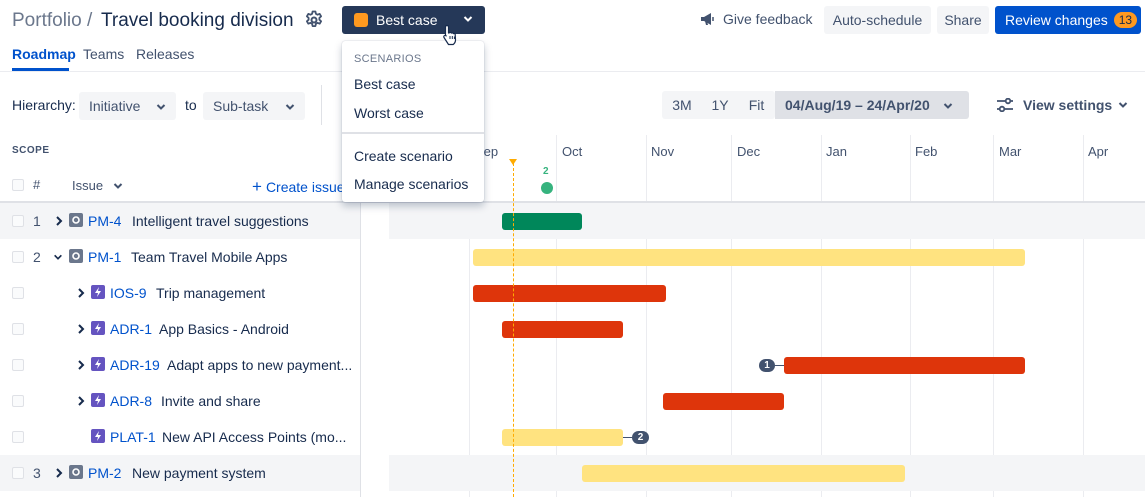 This screenshot has height=497, width=1145. I want to click on issue-title: Trip management, so click(211, 293).